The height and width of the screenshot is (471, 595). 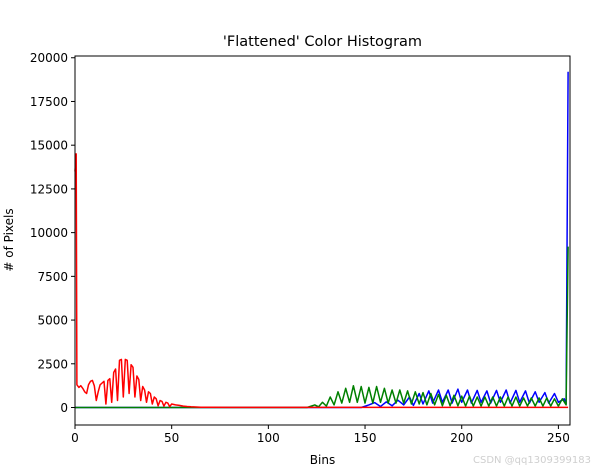 I want to click on y-tick-label: 17500, so click(x=49, y=102).